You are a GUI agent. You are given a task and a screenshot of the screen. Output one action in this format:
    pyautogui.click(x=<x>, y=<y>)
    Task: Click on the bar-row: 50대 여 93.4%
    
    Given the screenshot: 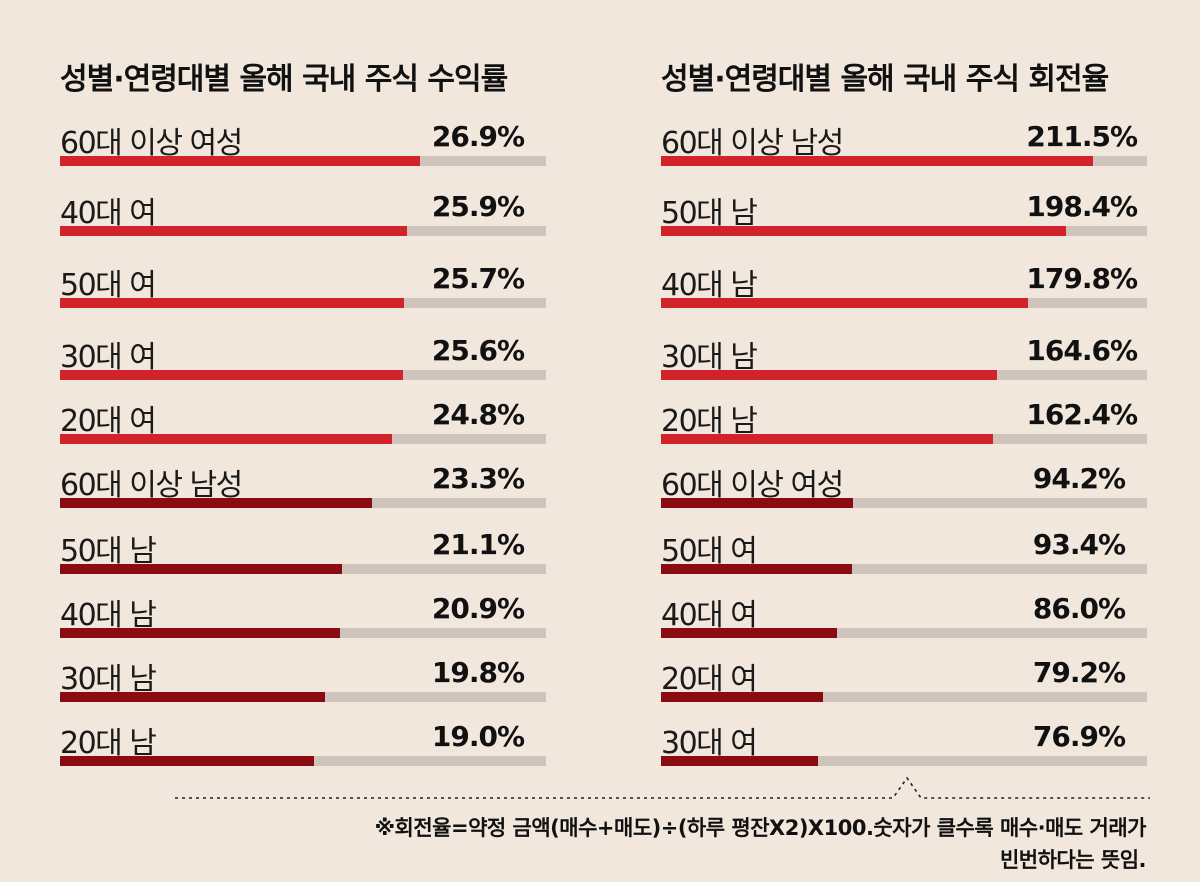 What is the action you would take?
    pyautogui.click(x=904, y=556)
    